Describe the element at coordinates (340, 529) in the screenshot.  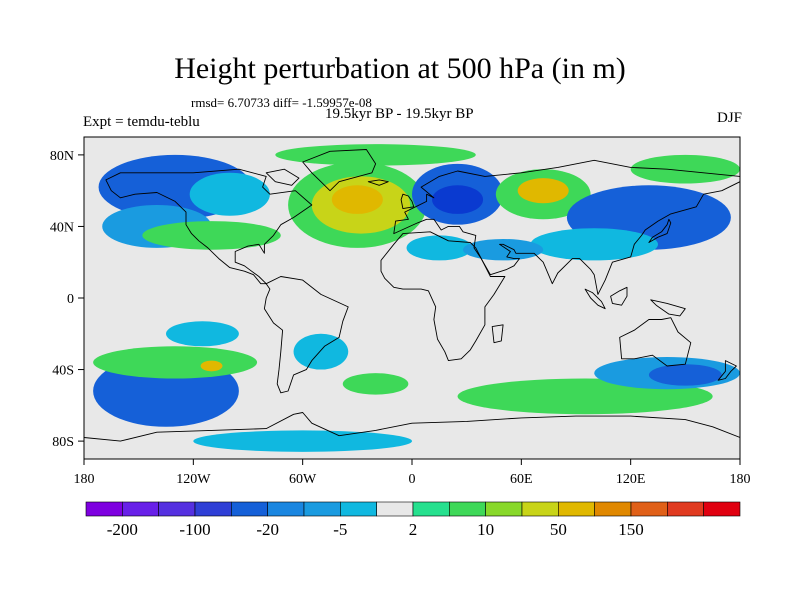
I see `colorbar-label: -5` at that location.